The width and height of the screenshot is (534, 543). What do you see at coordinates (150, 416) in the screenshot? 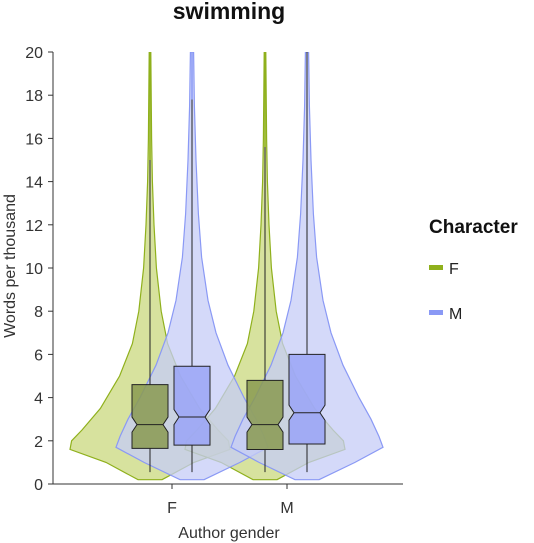
I see `box-f-f` at bounding box center [150, 416].